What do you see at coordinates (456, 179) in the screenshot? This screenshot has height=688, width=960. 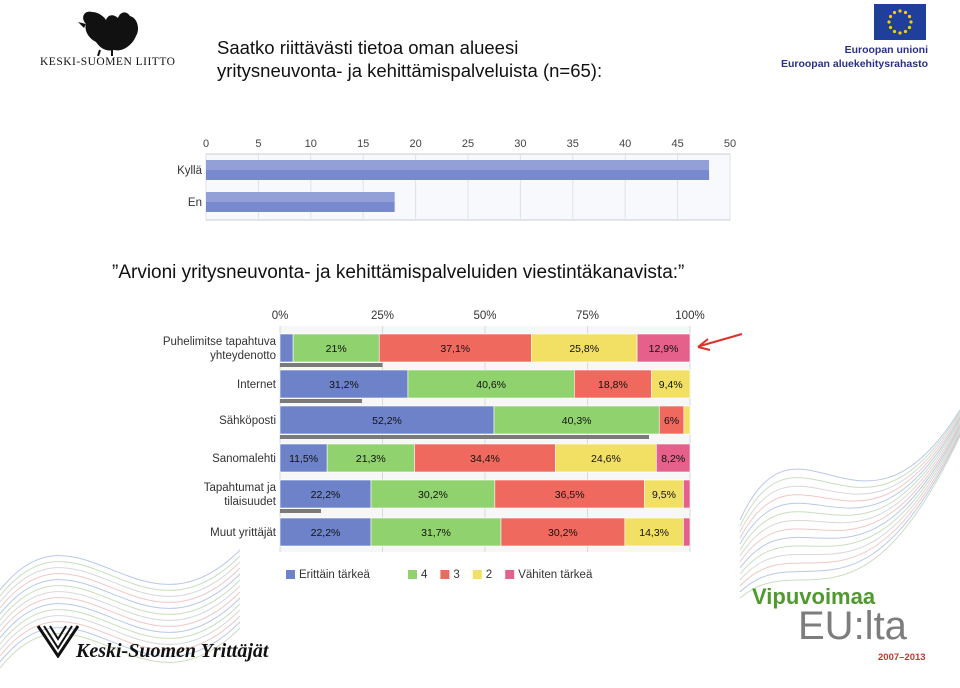 I see `top-bar-chart: 0 5 10 15 20 25 30 35 40 45 50 Kyllä En` at bounding box center [456, 179].